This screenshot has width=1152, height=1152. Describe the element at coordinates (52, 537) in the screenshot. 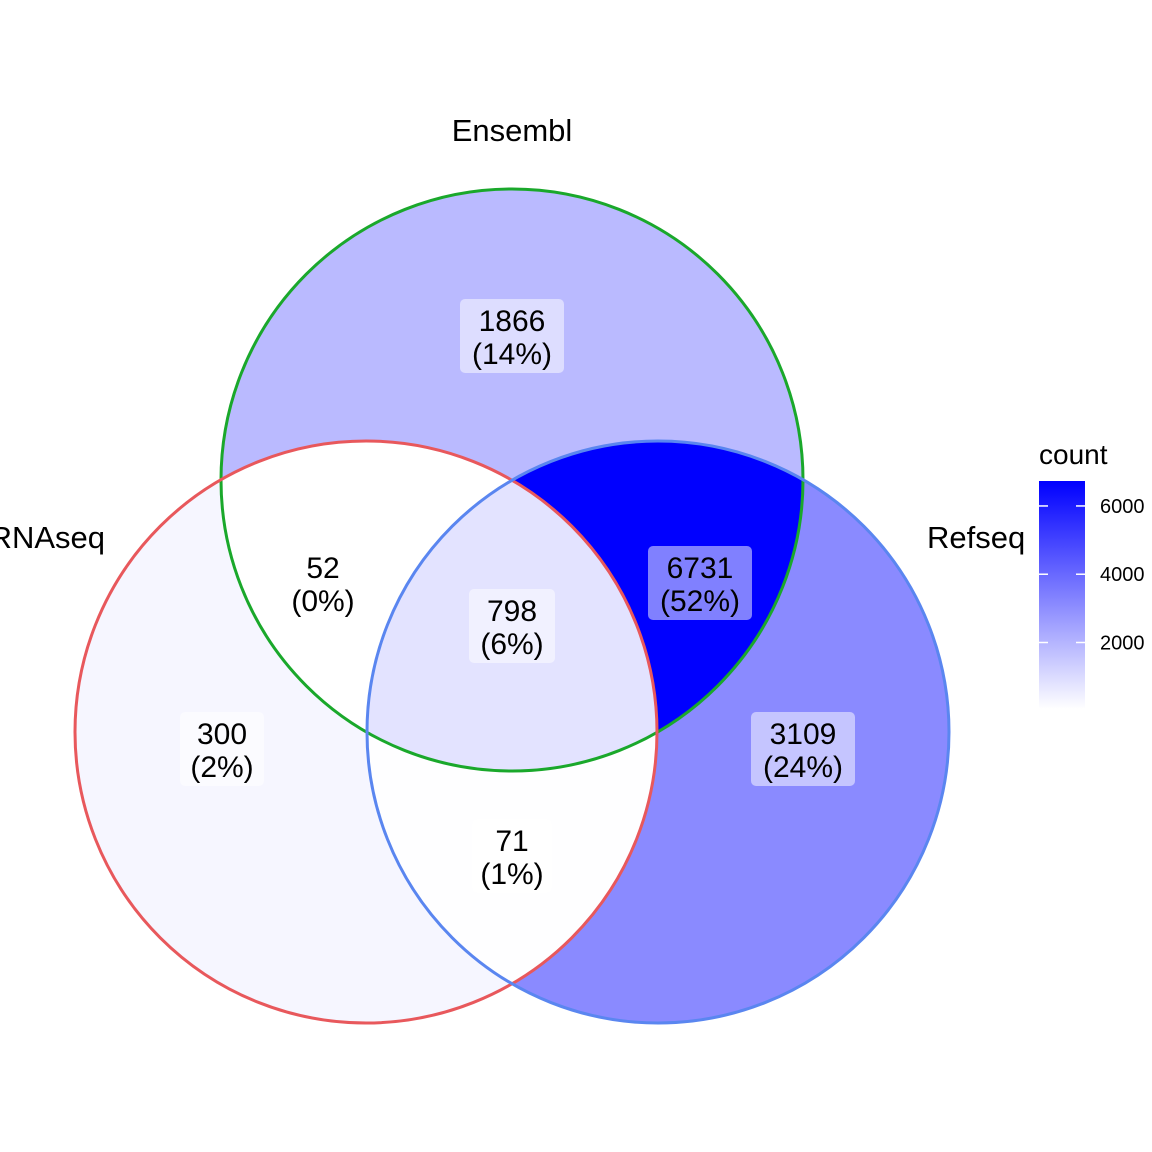

I see `set-label-rnaseq: RNAseq` at that location.